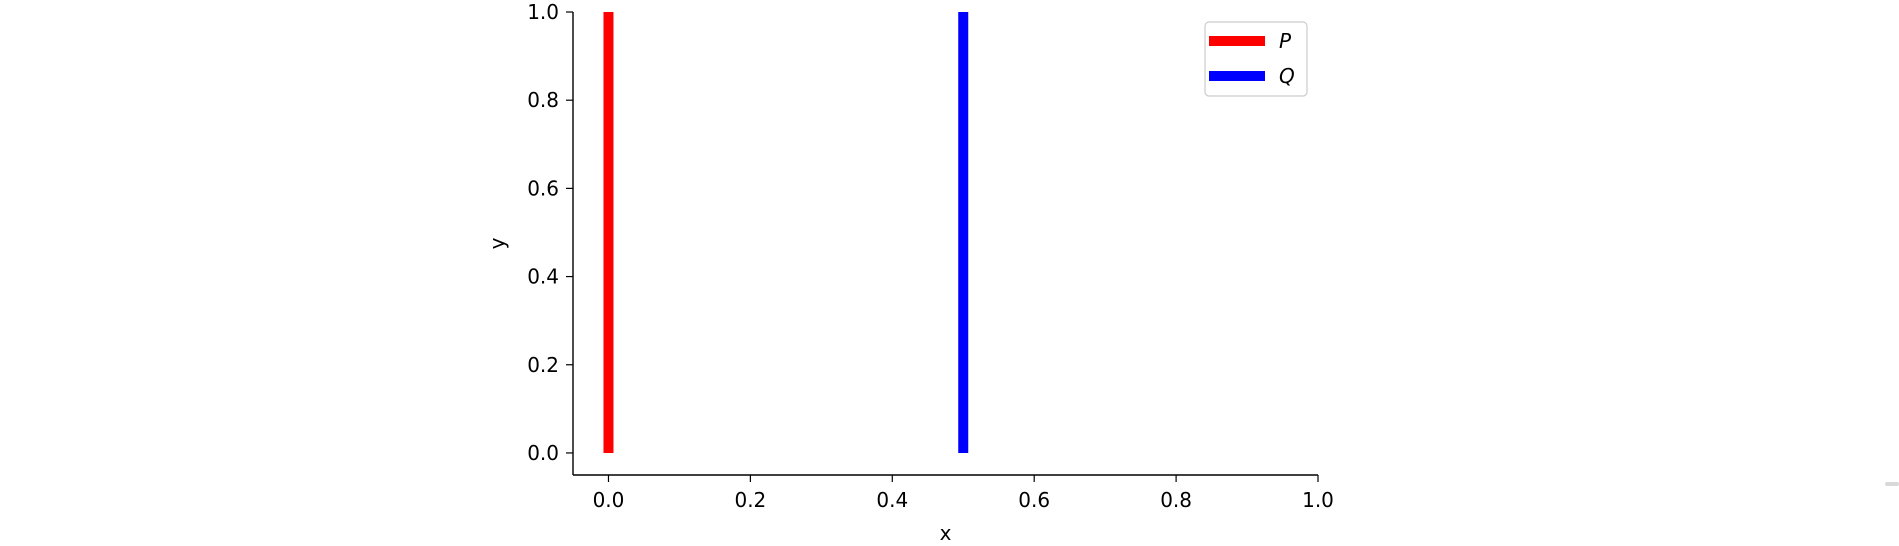 The image size is (1899, 546). Describe the element at coordinates (609, 500) in the screenshot. I see `x-tick-label: 0.0` at that location.